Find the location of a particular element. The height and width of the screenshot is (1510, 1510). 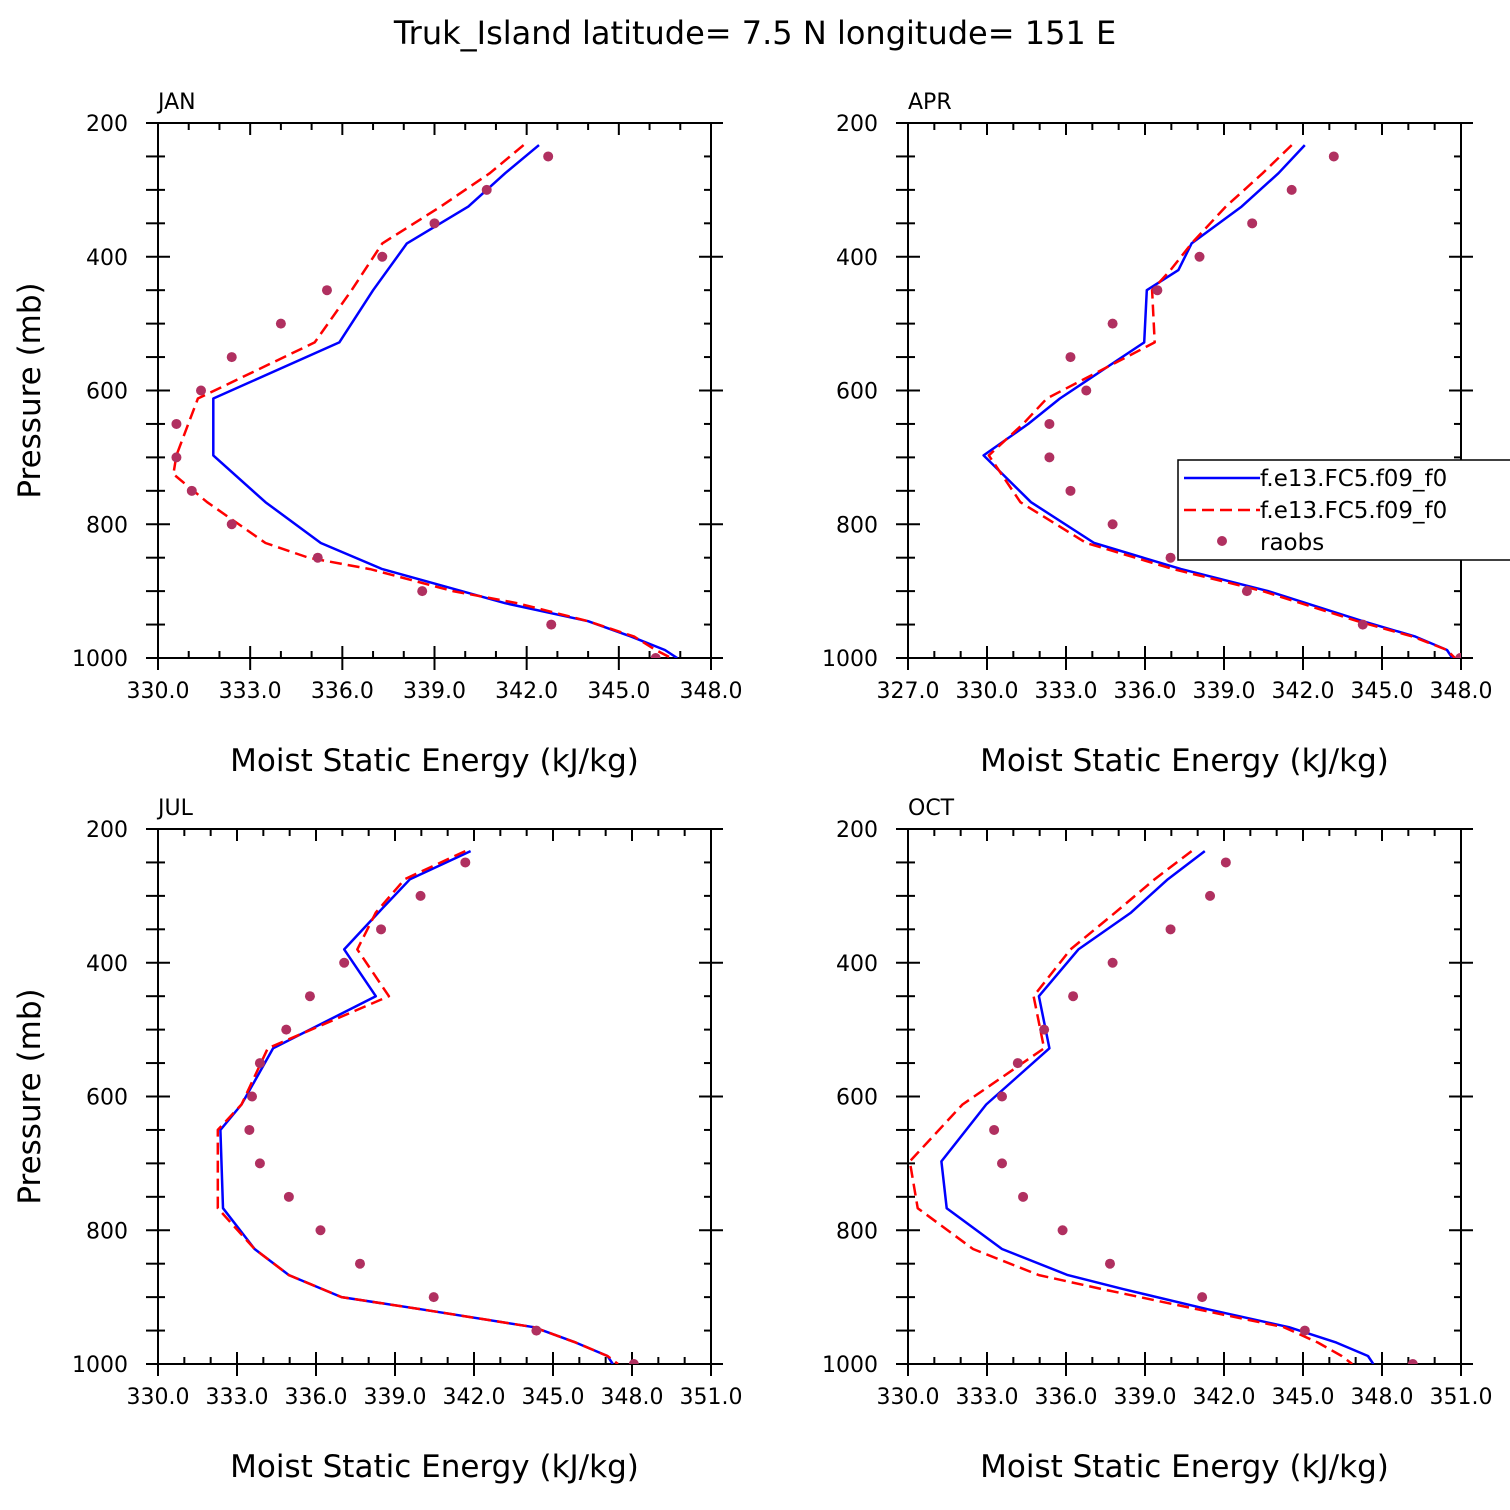

legend-box is located at coordinates (1343, 510).